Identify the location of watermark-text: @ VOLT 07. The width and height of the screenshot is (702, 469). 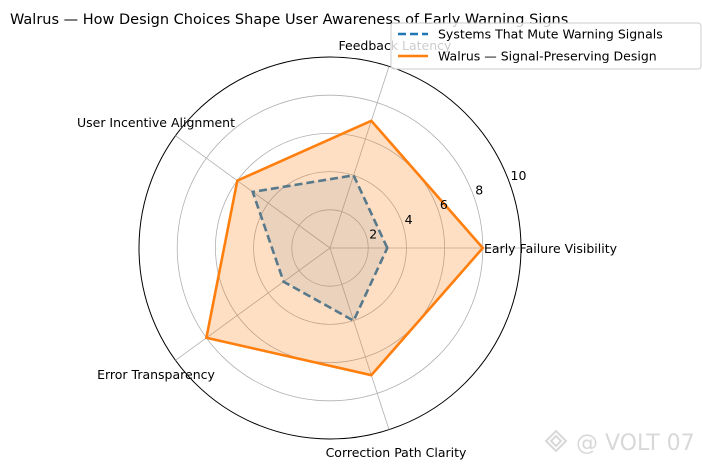
(635, 443).